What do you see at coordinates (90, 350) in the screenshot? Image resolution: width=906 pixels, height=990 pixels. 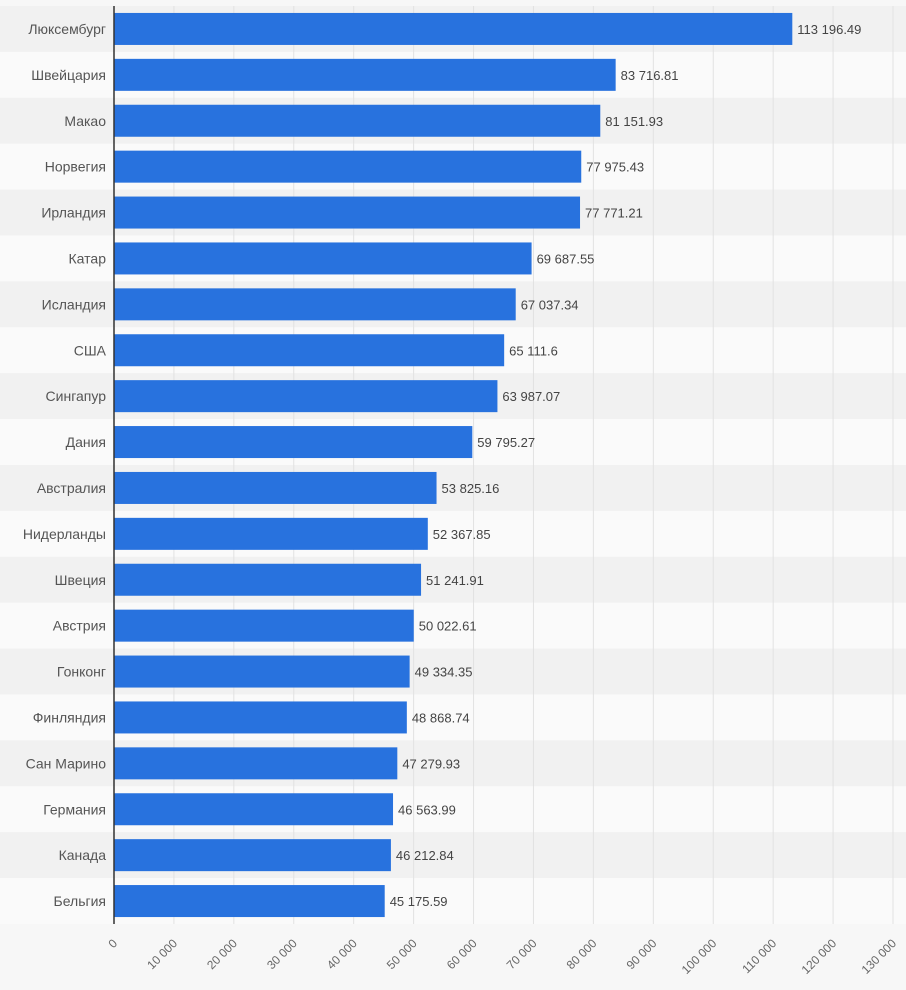 I see `category-label: США` at bounding box center [90, 350].